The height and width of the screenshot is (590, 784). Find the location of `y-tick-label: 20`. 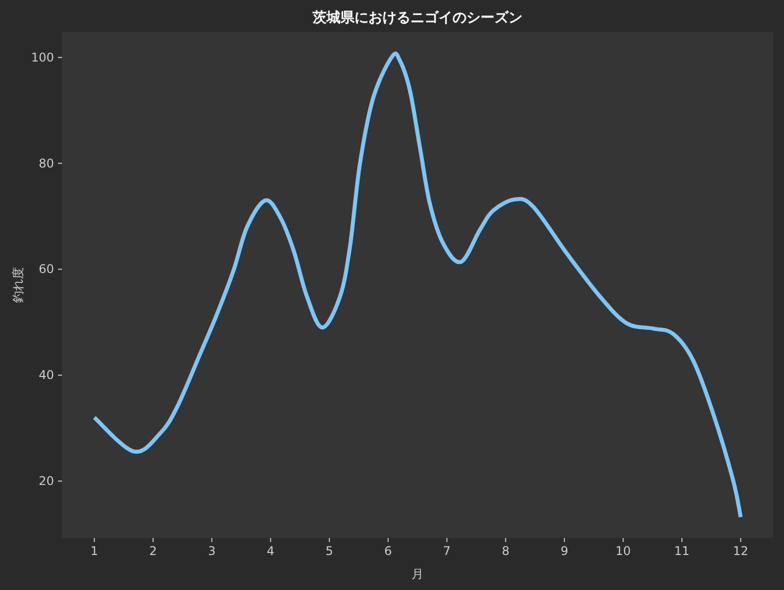

y-tick-label: 20 is located at coordinates (46, 481).